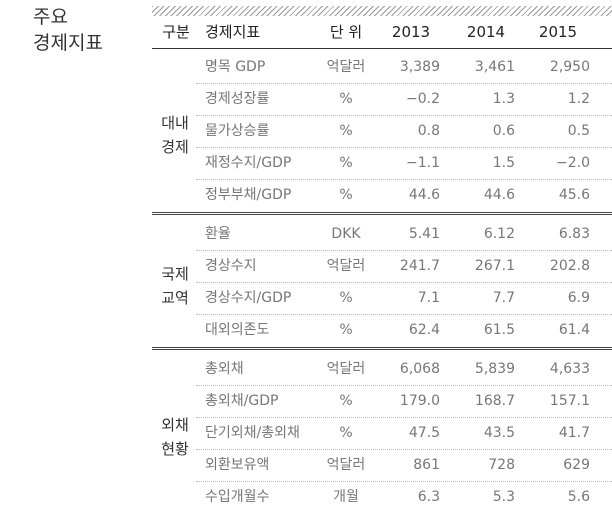 This screenshot has height=520, width=612. Describe the element at coordinates (68, 43) in the screenshot. I see `page-title: 경제지표` at that location.